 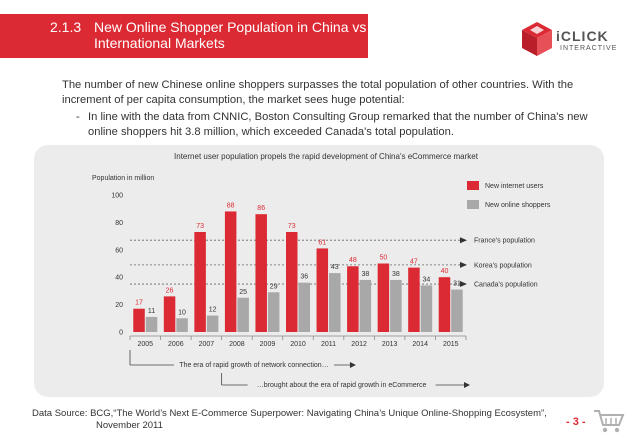 What do you see at coordinates (274, 286) in the screenshot?
I see `data-label-online-shoppers: 29` at bounding box center [274, 286].